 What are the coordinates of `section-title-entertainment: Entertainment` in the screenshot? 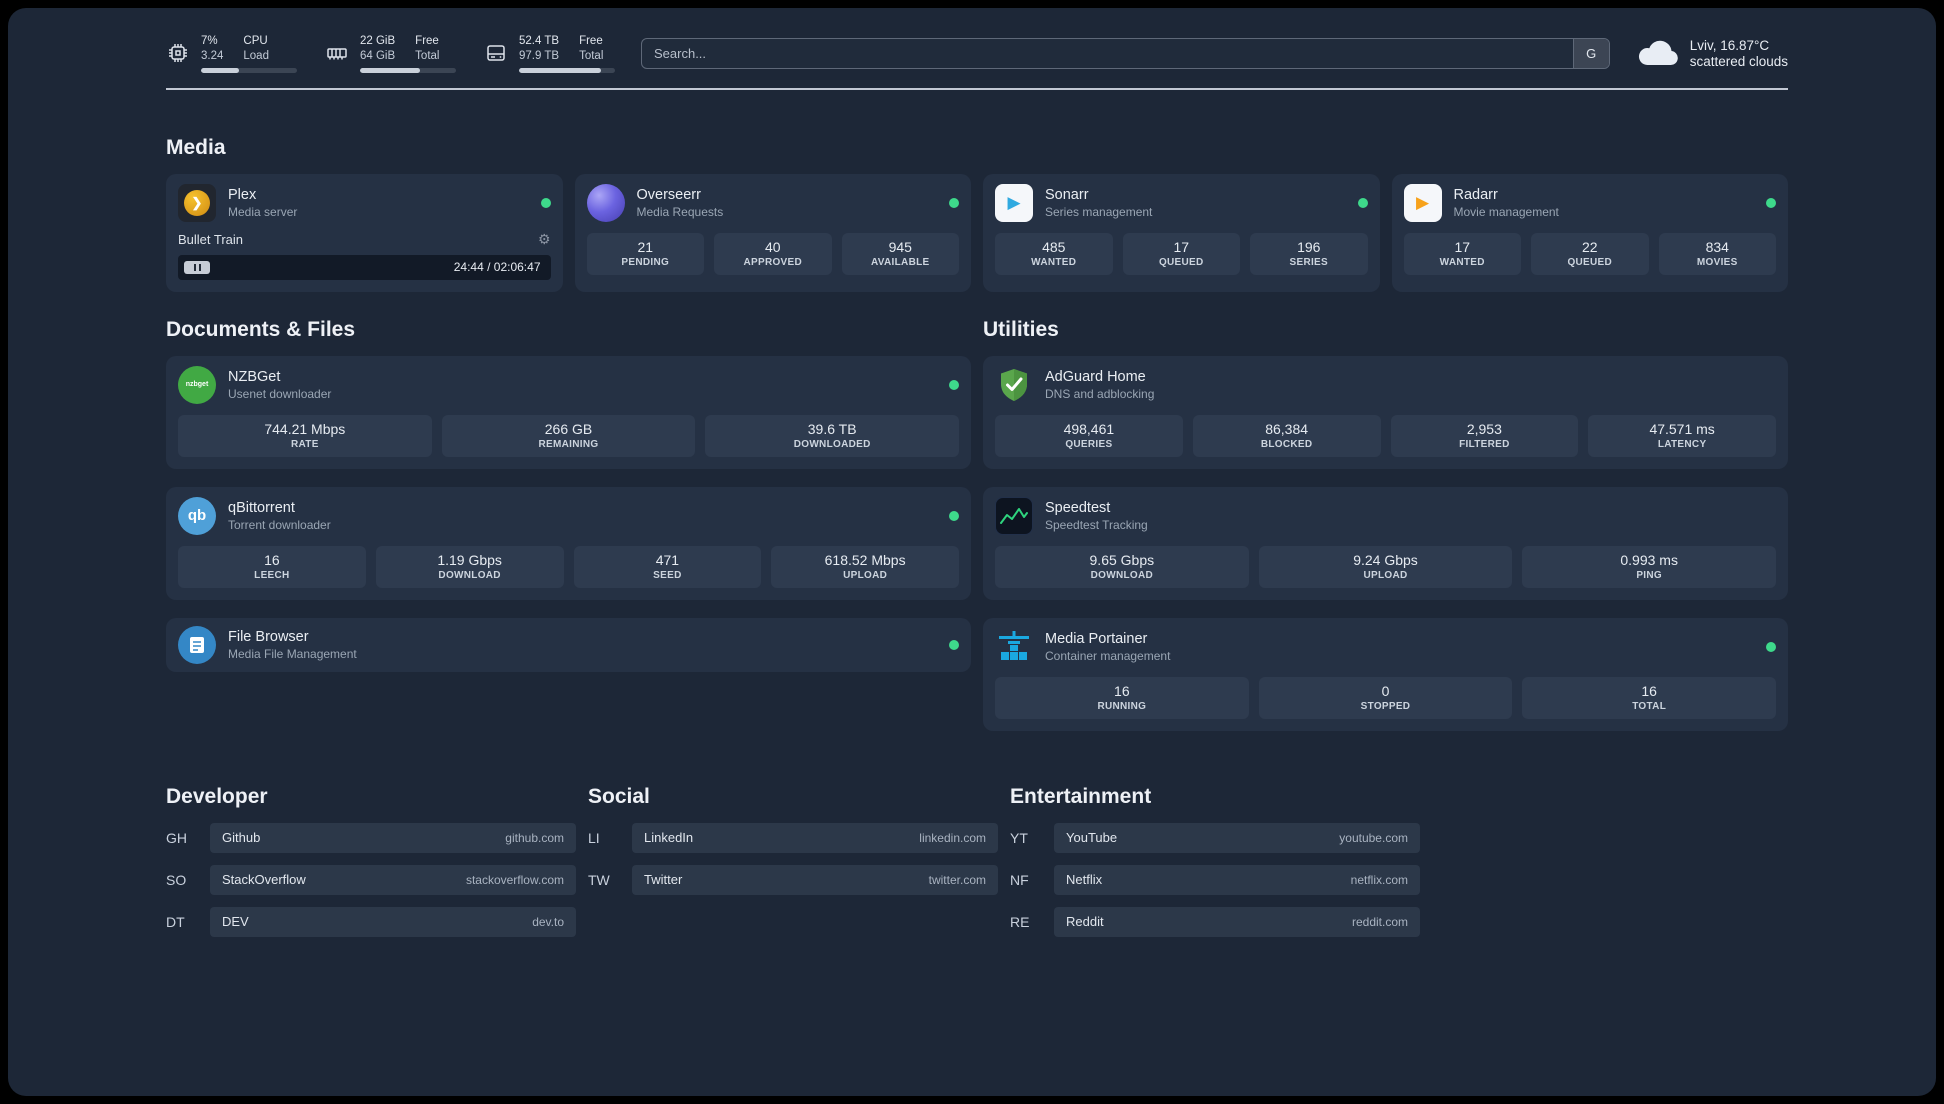 It's located at (1081, 796).